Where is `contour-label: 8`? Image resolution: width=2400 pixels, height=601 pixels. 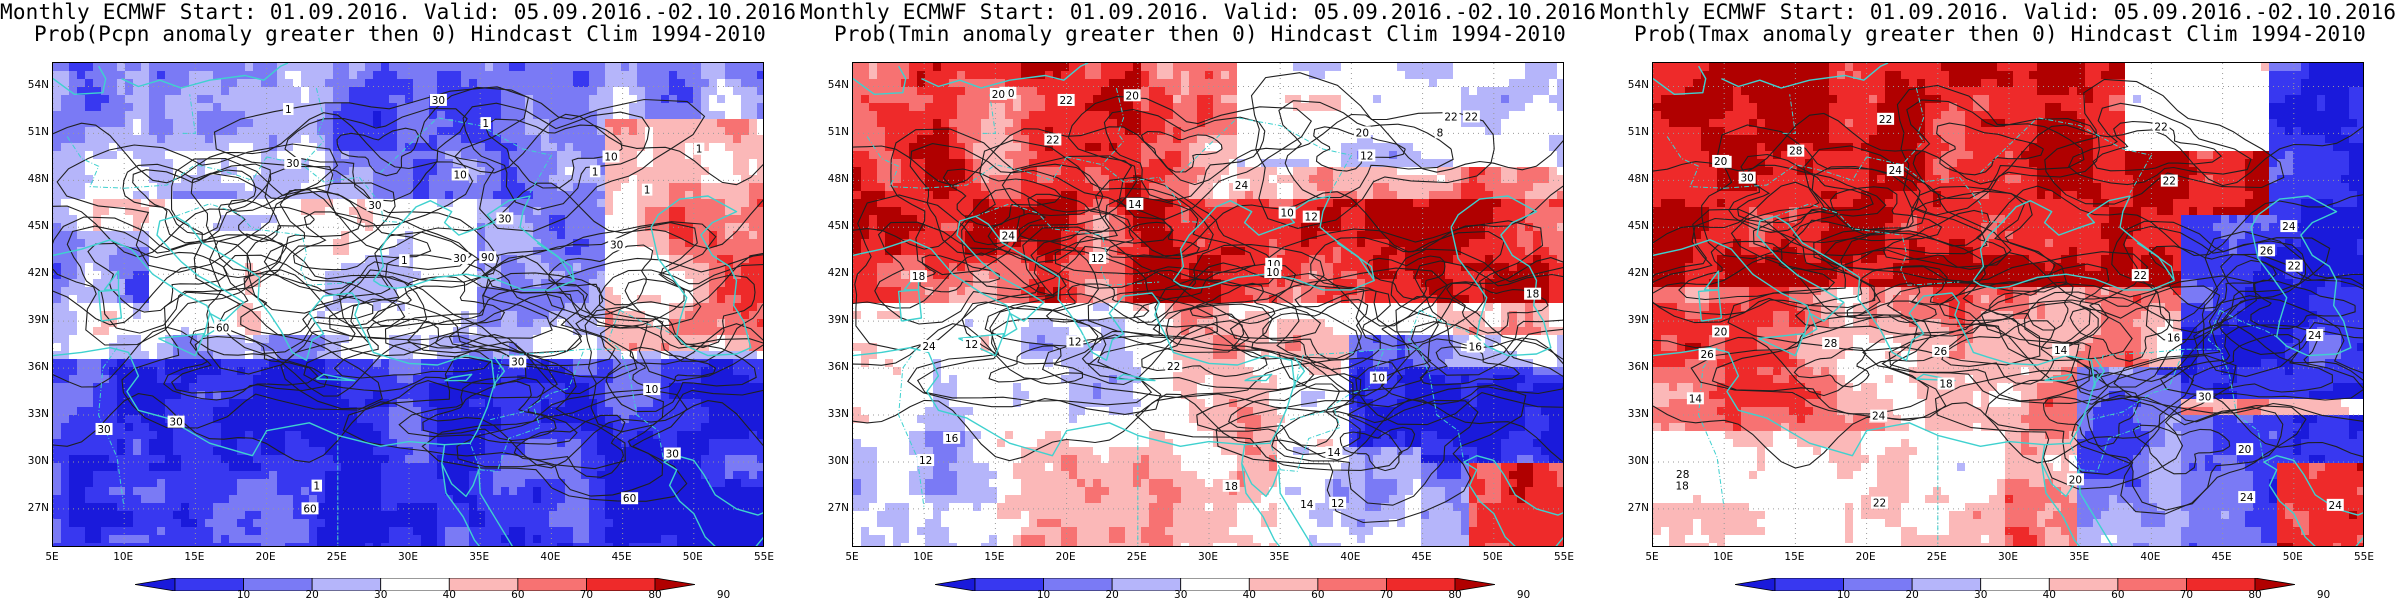
contour-label: 8 is located at coordinates (1440, 133).